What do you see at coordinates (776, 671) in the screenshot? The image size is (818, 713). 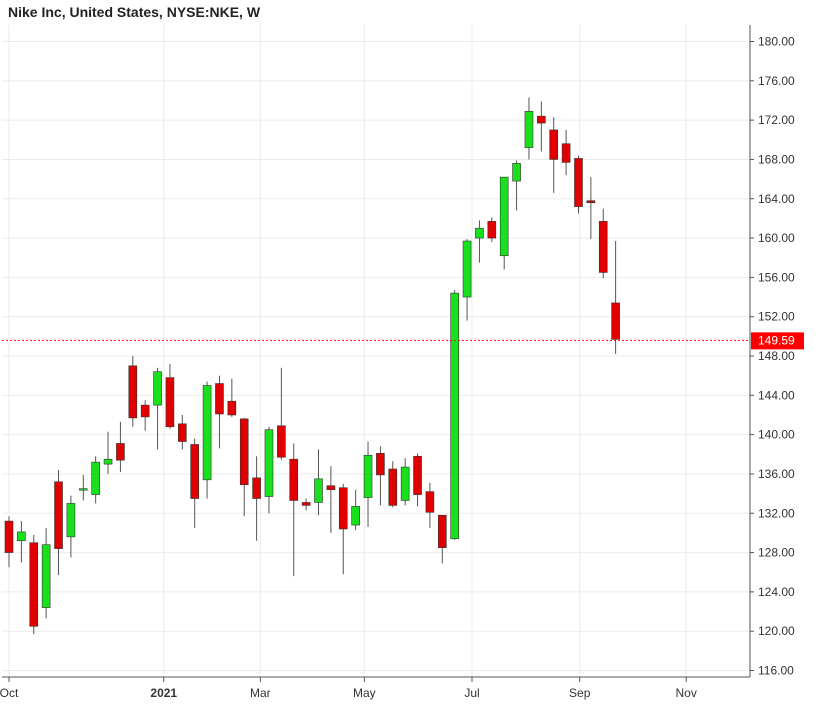 I see `y-tick-label: 116.00` at bounding box center [776, 671].